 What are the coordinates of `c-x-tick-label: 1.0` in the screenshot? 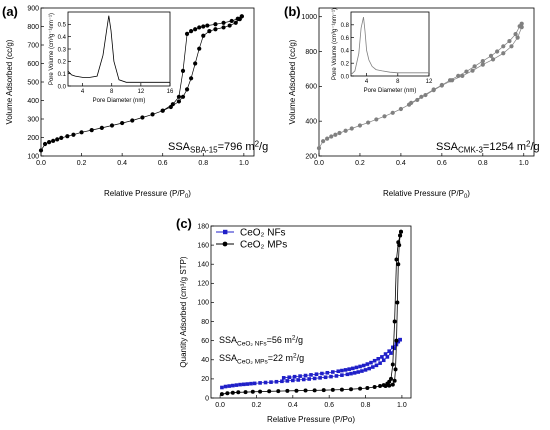 It's located at (402, 405).